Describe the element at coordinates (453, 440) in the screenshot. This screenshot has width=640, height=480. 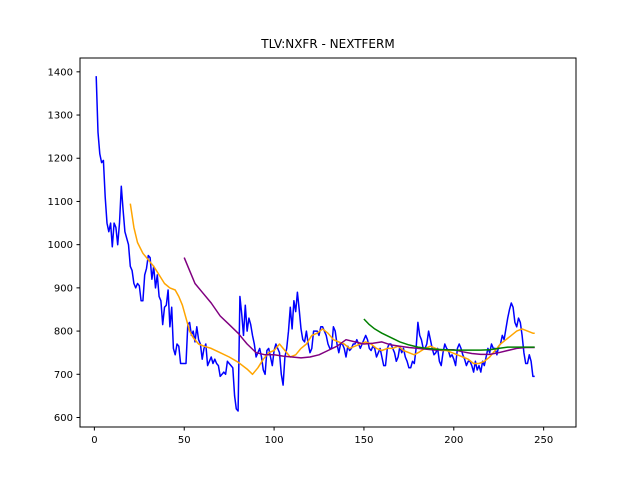
I see `x-tick-label: 200` at that location.